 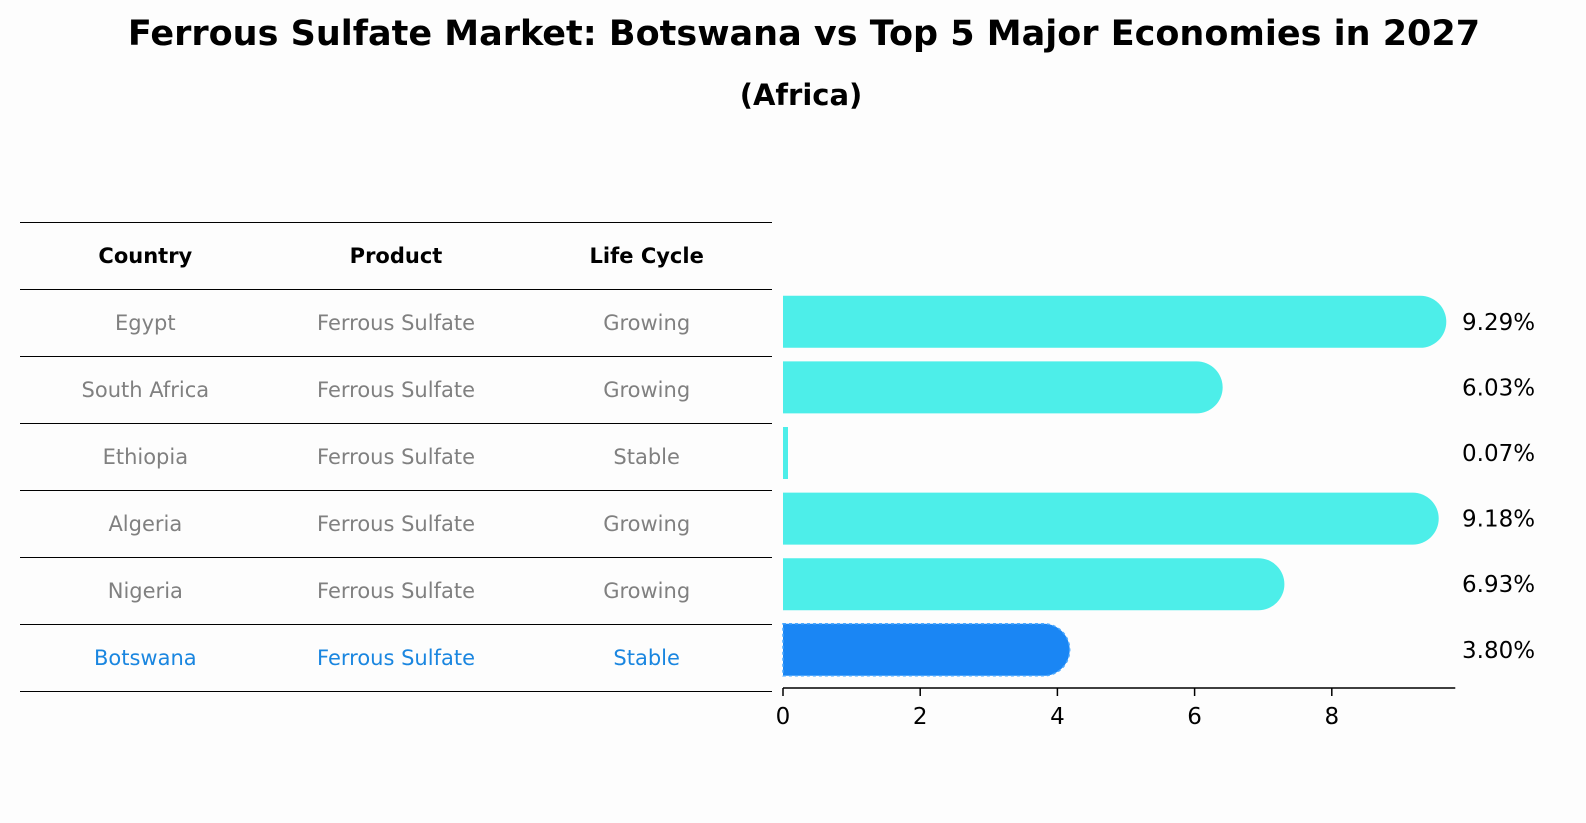 What do you see at coordinates (1115, 321) in the screenshot?
I see `bar-egypt` at bounding box center [1115, 321].